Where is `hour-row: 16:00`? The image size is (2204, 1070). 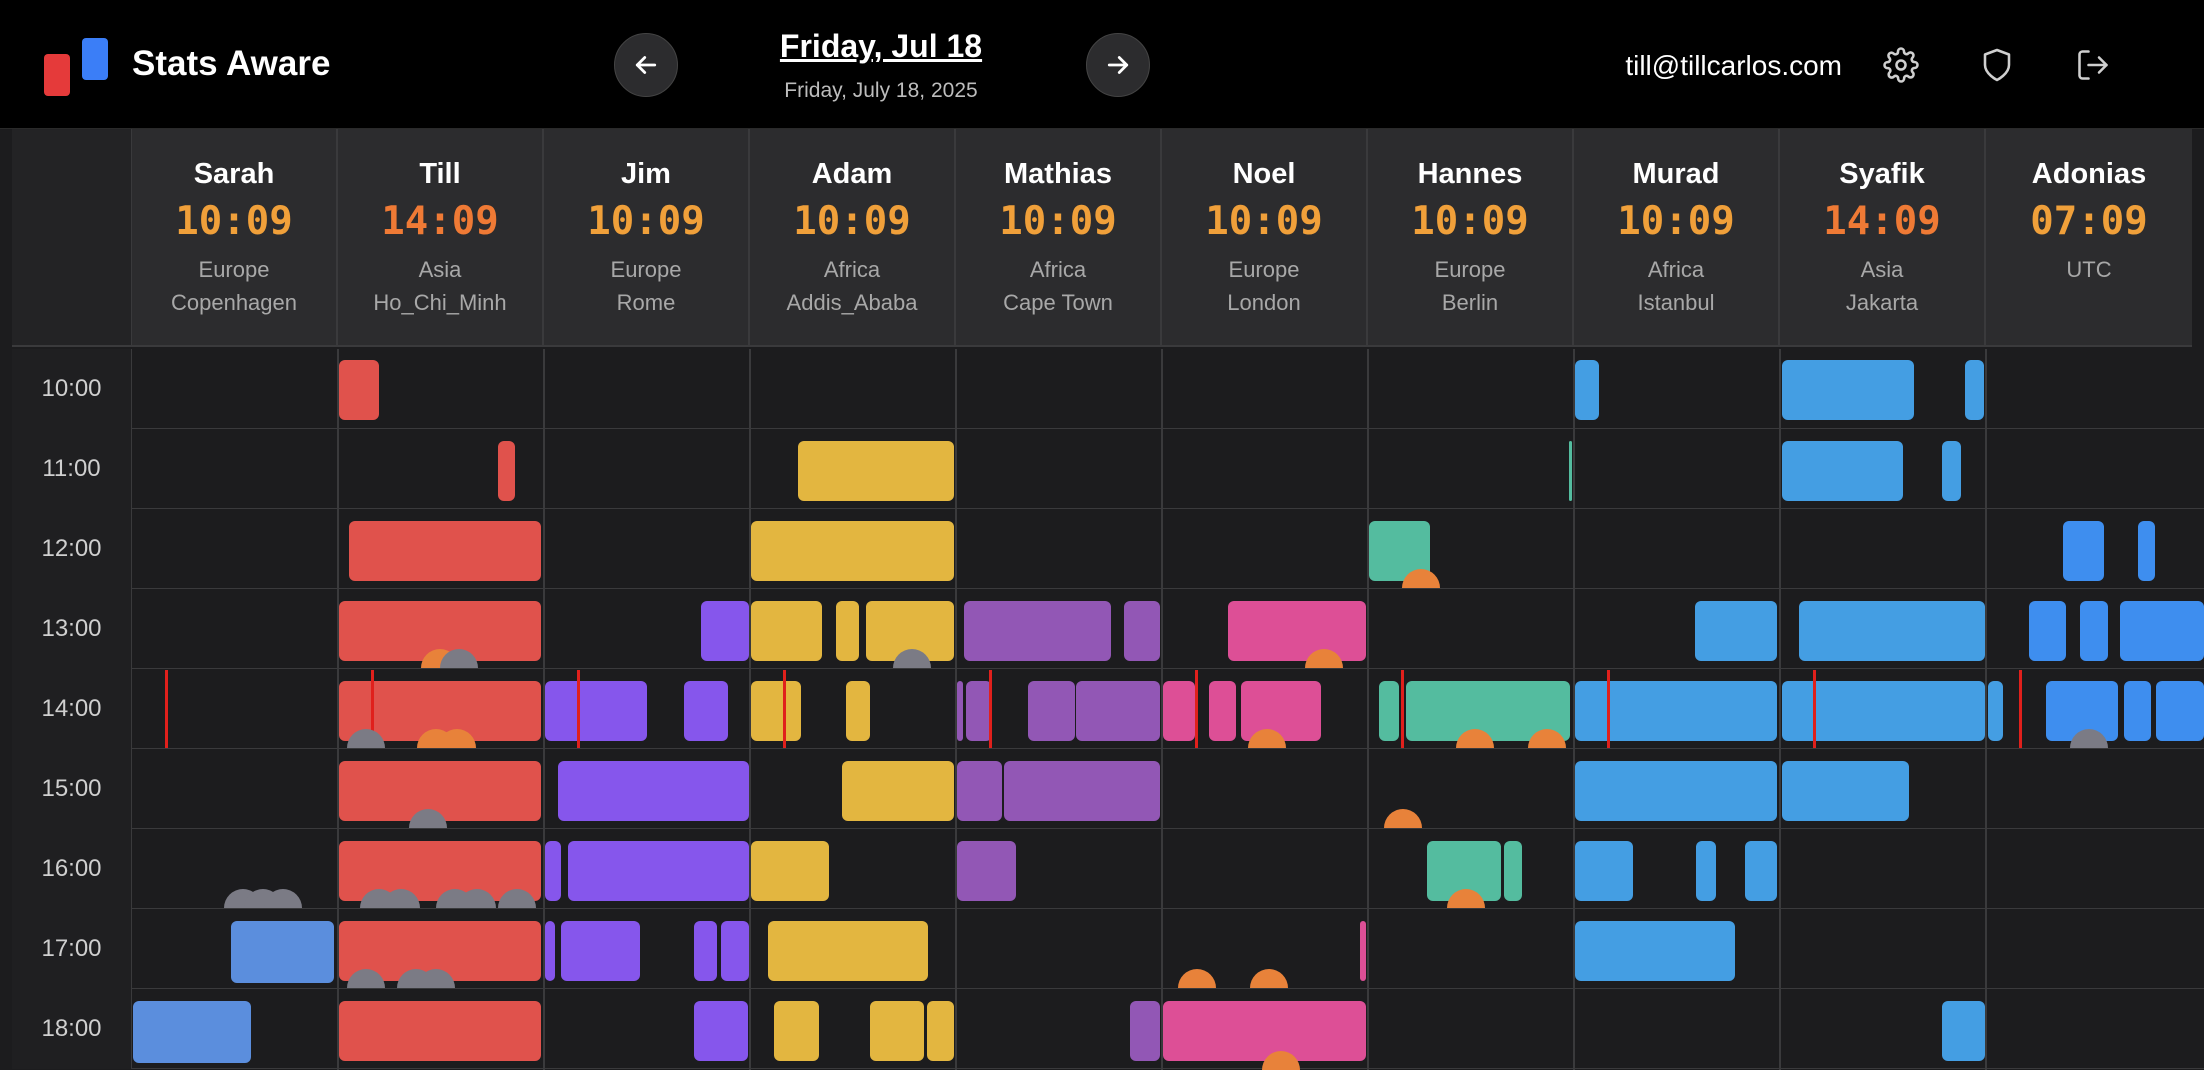
hour-row: 16:00 is located at coordinates (1108, 869).